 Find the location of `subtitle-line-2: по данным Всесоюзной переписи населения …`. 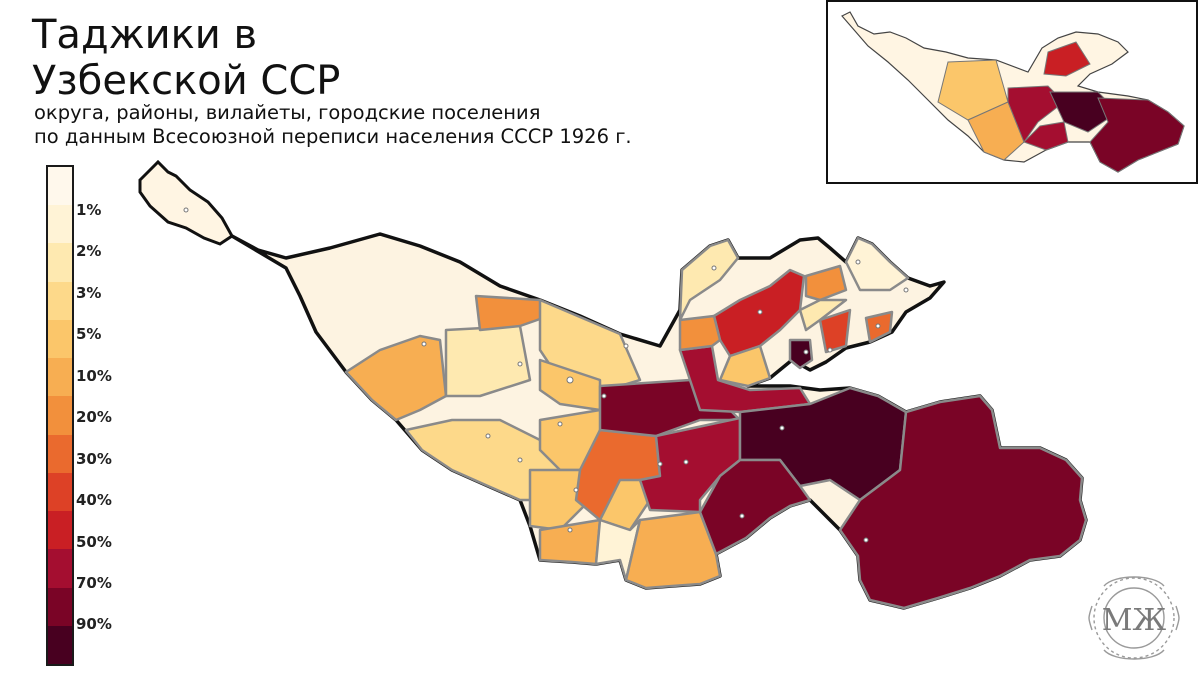

subtitle-line-2: по данным Всесоюзной переписи населения … is located at coordinates (333, 136).